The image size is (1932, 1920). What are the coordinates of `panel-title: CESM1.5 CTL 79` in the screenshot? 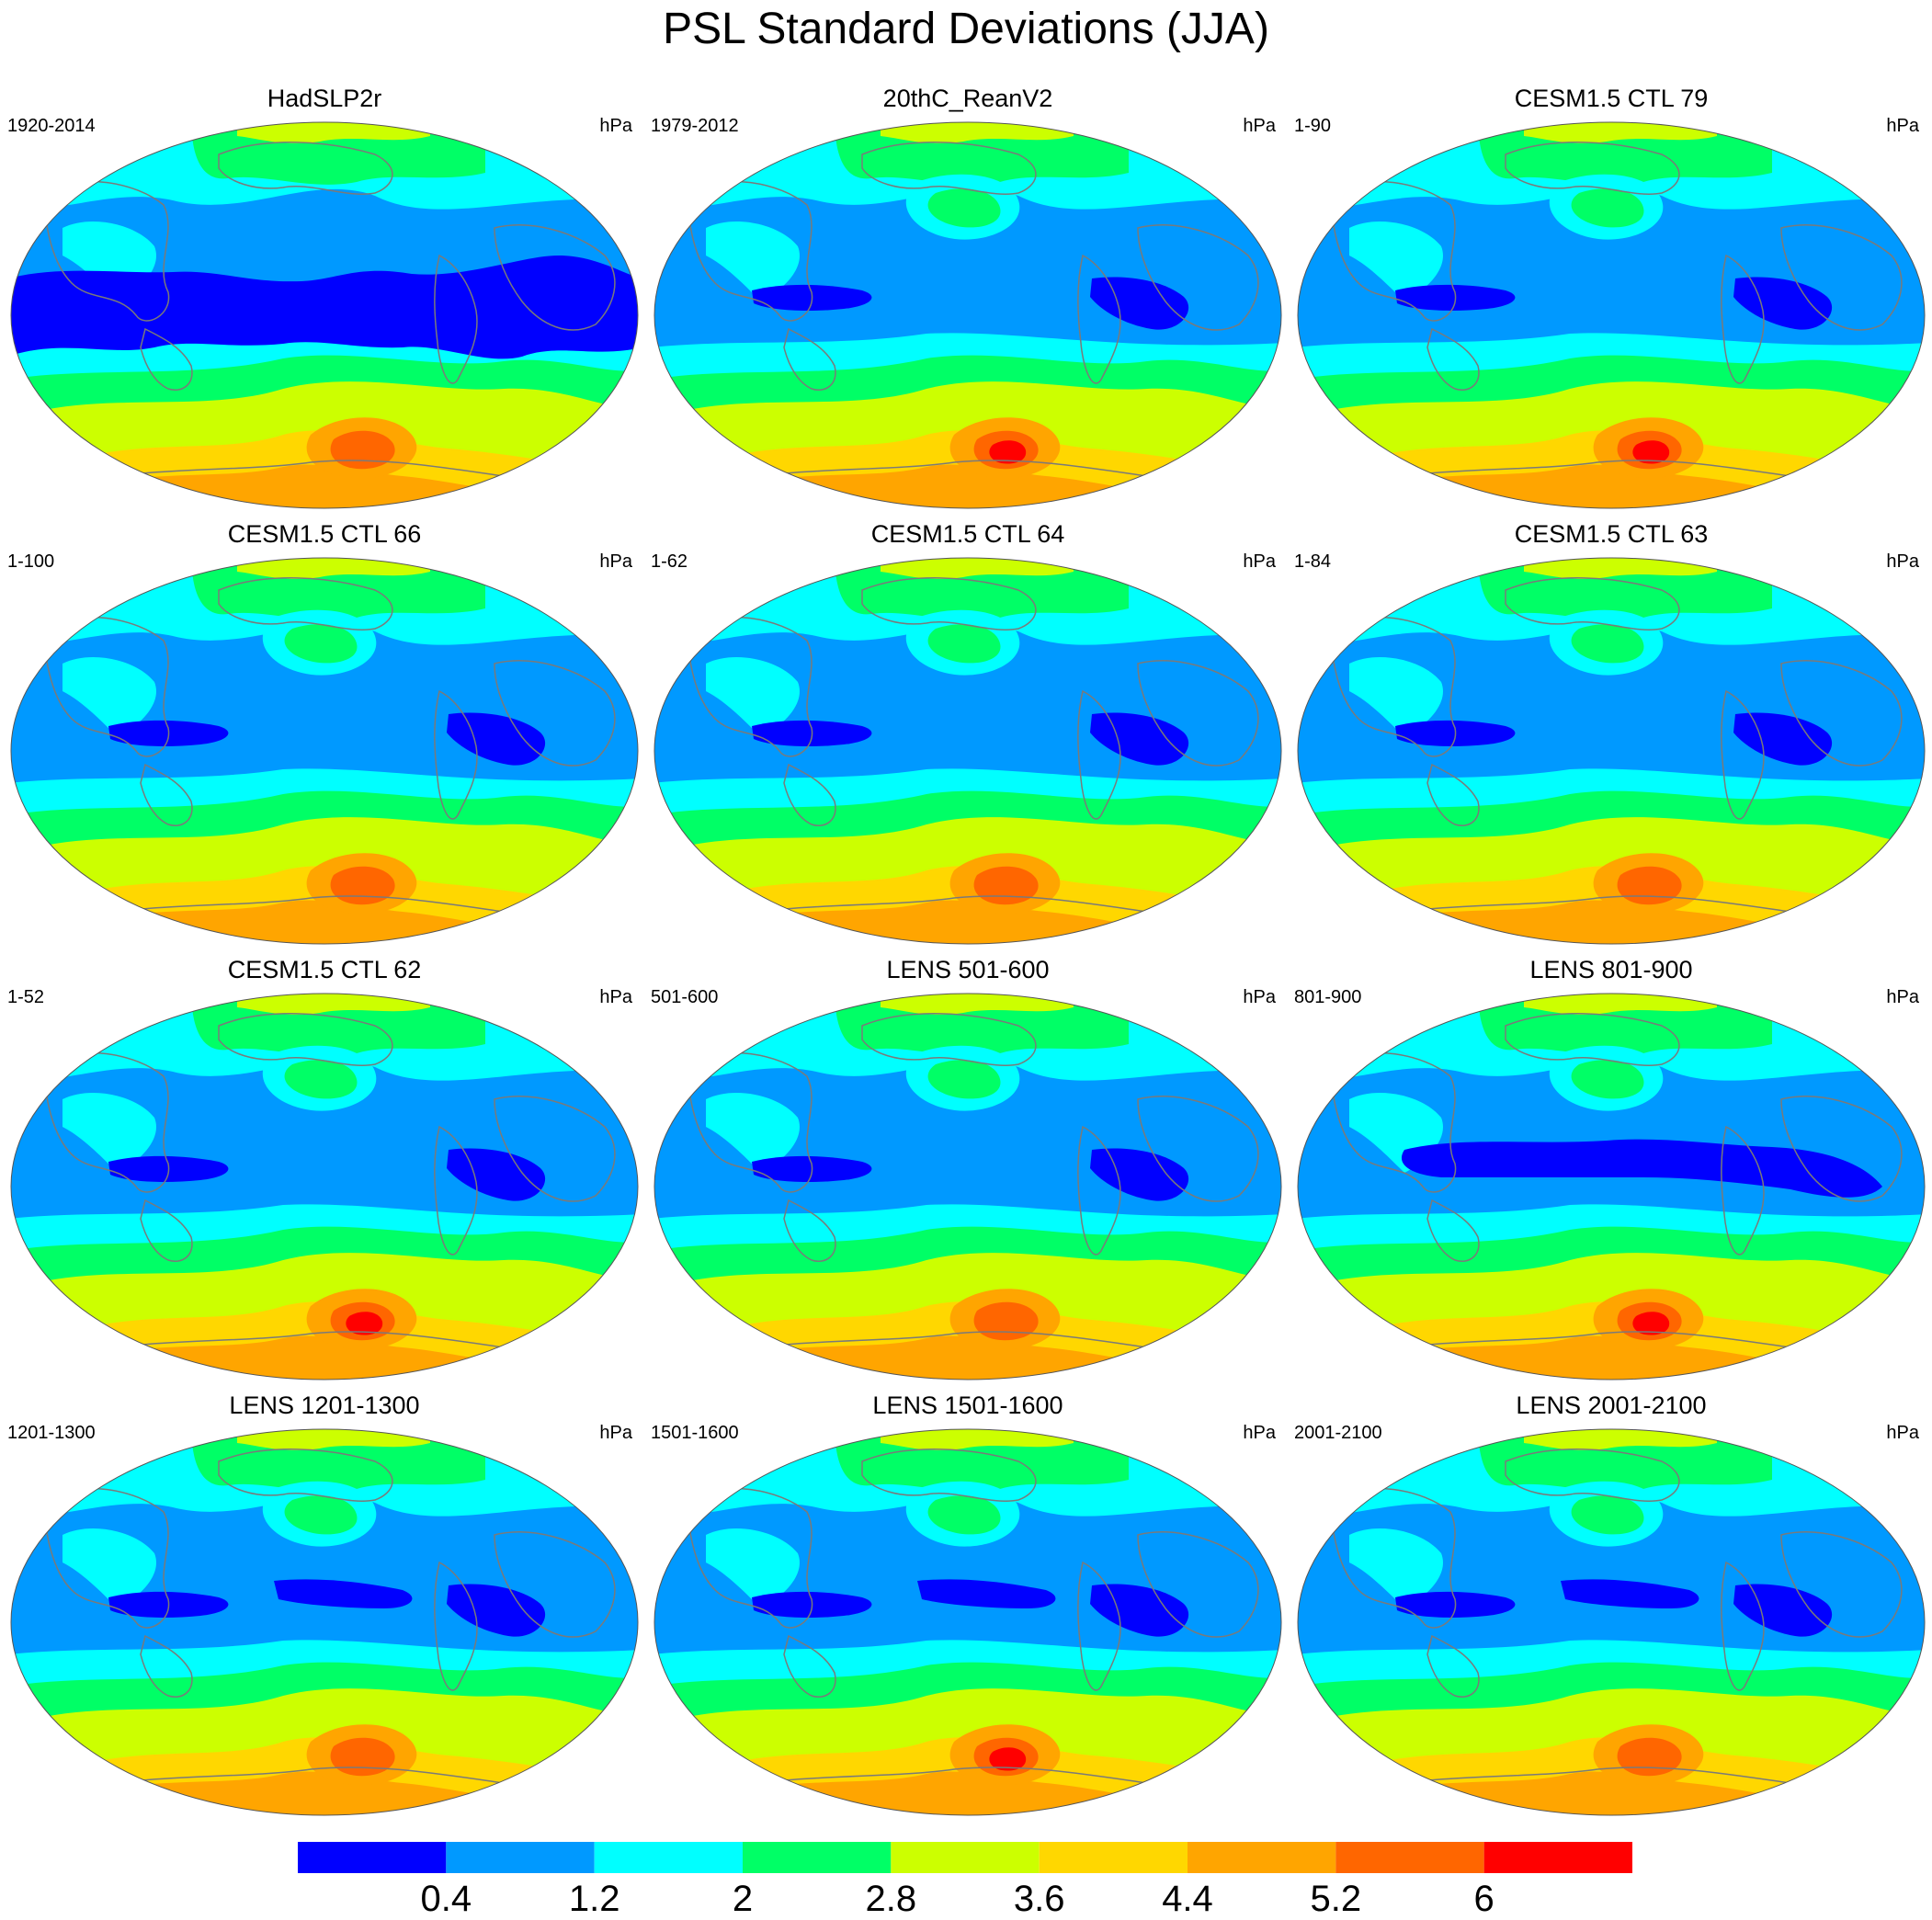 It's located at (1612, 99).